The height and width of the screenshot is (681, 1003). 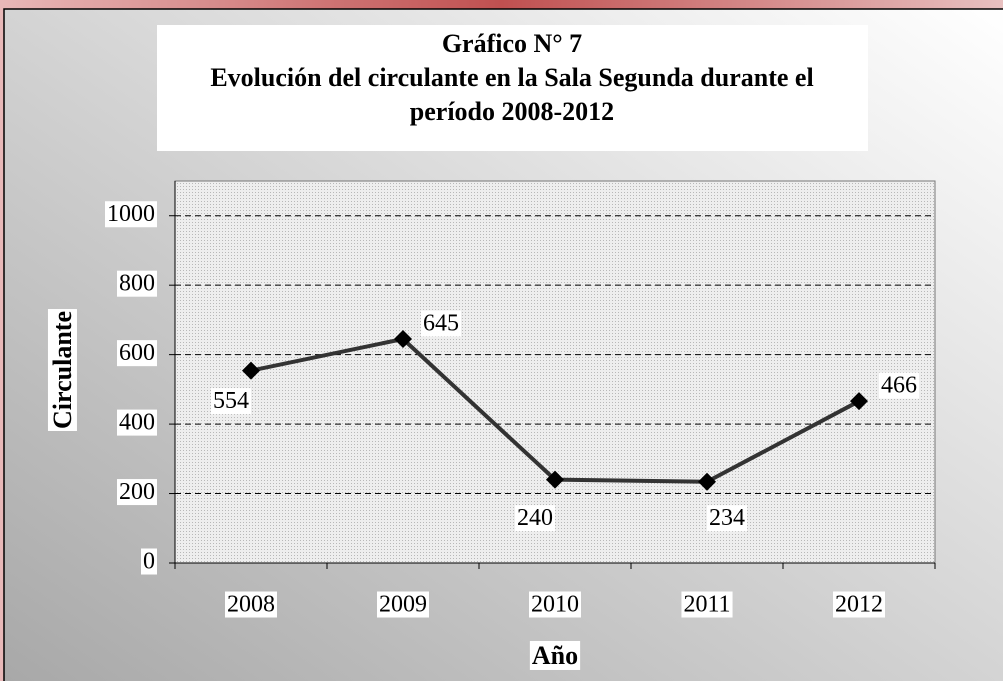 I want to click on title-box, so click(x=512, y=88).